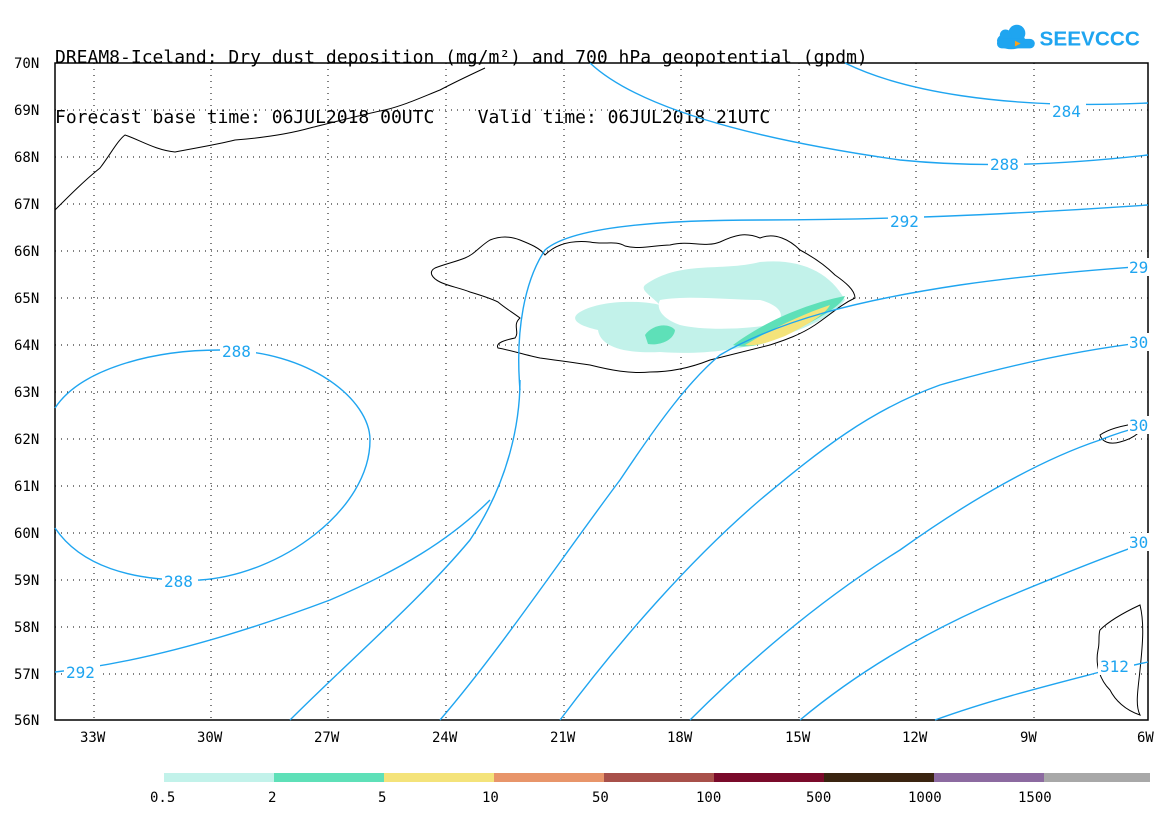 Image resolution: width=1175 pixels, height=815 pixels. What do you see at coordinates (272, 586) in the screenshot?
I see `contour-292-west` at bounding box center [272, 586].